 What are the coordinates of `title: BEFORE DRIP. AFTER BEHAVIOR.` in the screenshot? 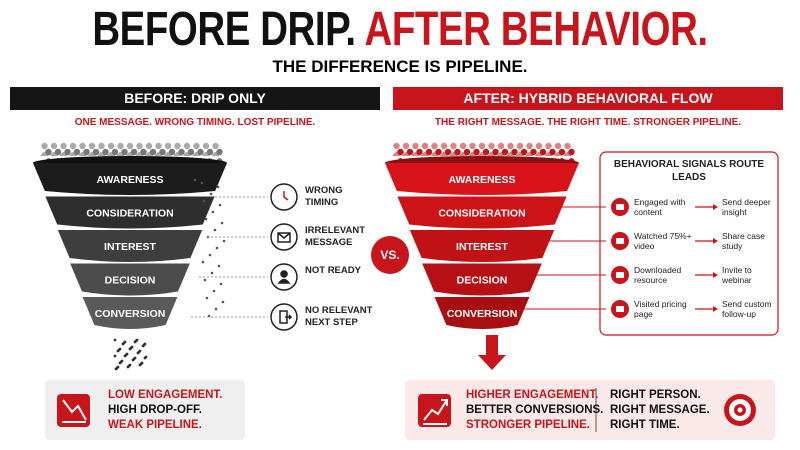 It's located at (400, 29).